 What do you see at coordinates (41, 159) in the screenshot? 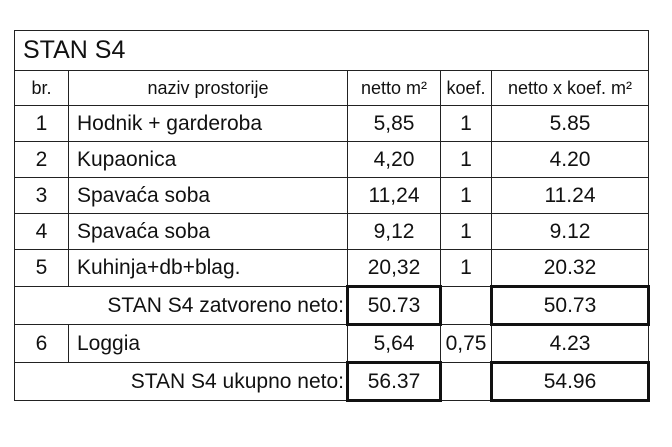
I see `row-br: 2` at bounding box center [41, 159].